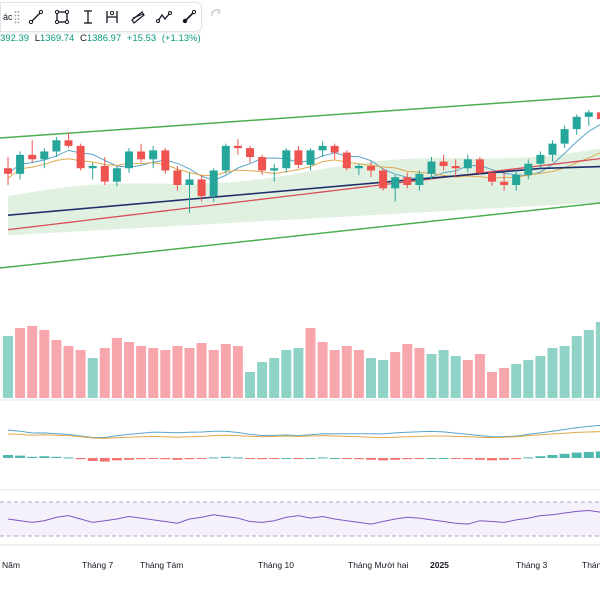  What do you see at coordinates (378, 565) in the screenshot?
I see `time-axis-label: Tháng Mười hai` at bounding box center [378, 565].